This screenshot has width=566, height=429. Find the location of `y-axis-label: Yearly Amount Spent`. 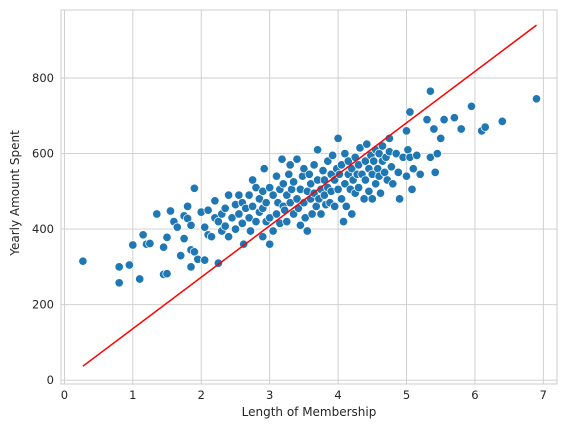

y-axis-label: Yearly Amount Spent is located at coordinates (15, 193).